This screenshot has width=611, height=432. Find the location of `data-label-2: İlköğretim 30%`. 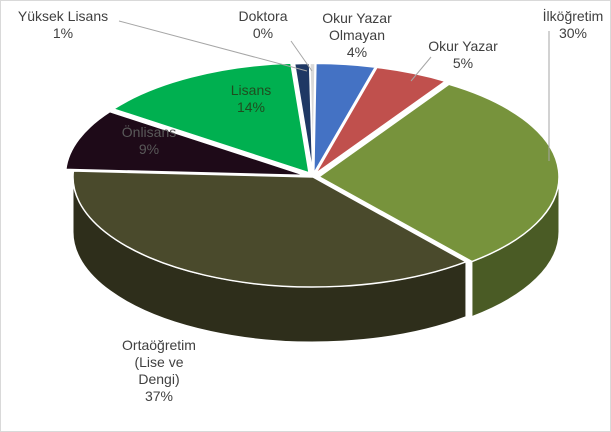

data-label-2: İlköğretim 30% is located at coordinates (573, 24).